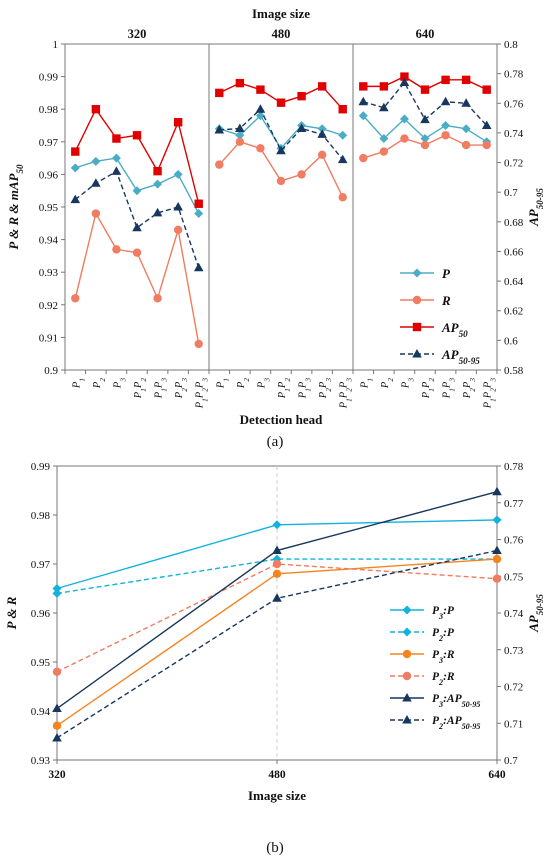 The width and height of the screenshot is (550, 860). Describe the element at coordinates (514, 504) in the screenshot. I see `y2-tick-label: 0.77` at that location.